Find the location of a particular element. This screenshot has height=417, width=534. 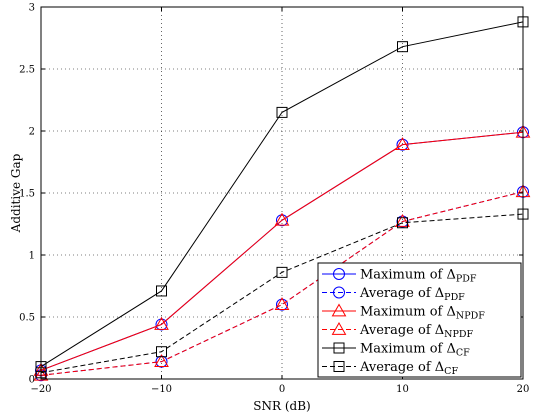

legend-item: Average of ΔCF is located at coordinates (390, 368).